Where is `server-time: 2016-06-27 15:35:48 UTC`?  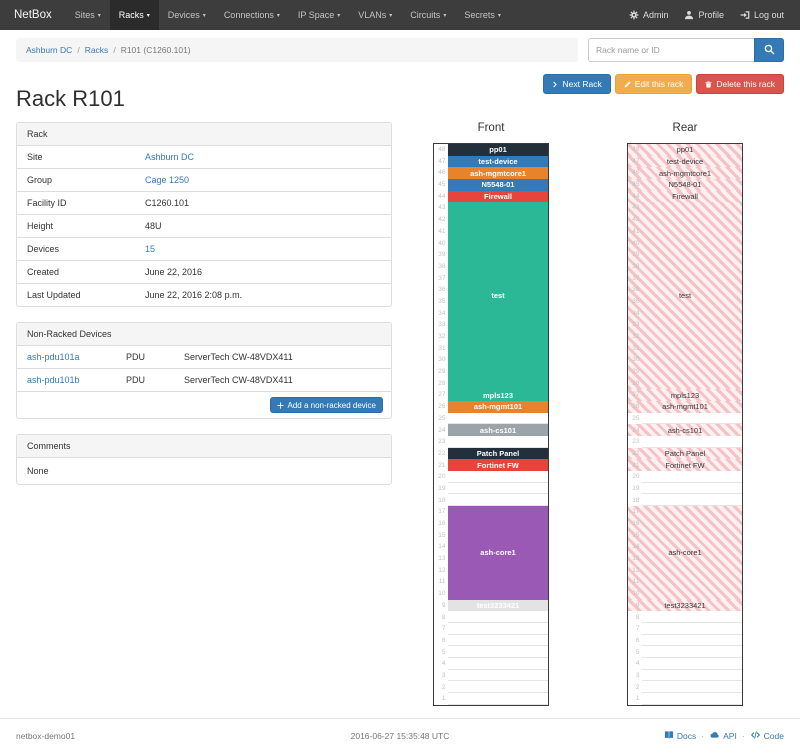
server-time: 2016-06-27 15:35:48 UTC is located at coordinates (400, 736).